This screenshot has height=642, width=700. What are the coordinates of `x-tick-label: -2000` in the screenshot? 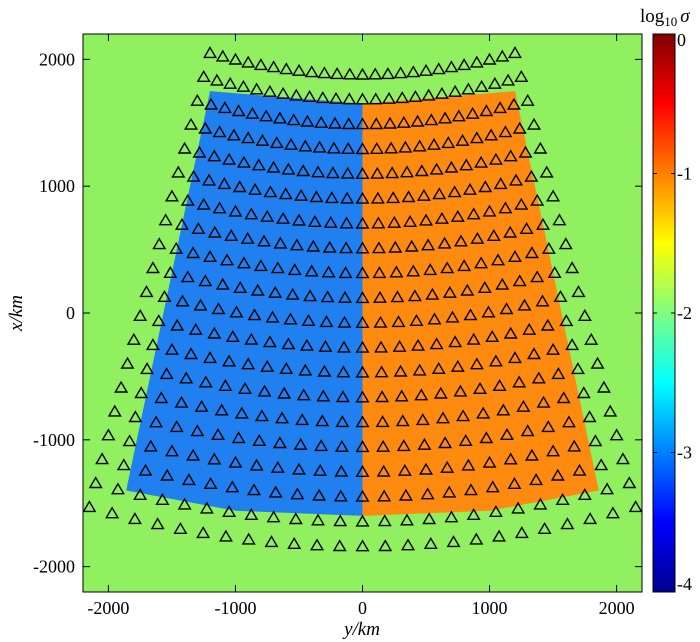 It's located at (108, 608).